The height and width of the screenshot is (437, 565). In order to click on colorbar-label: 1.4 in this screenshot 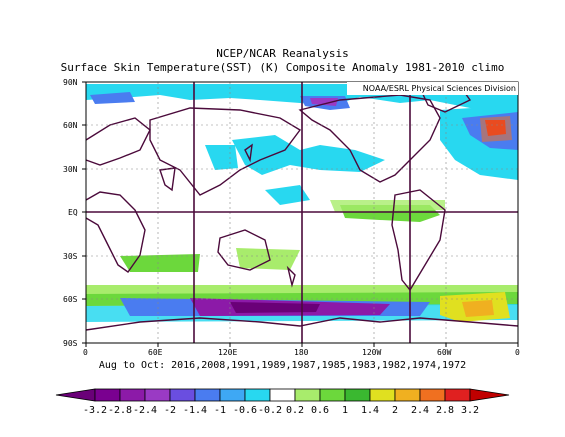, I will do `click(370, 410)`.